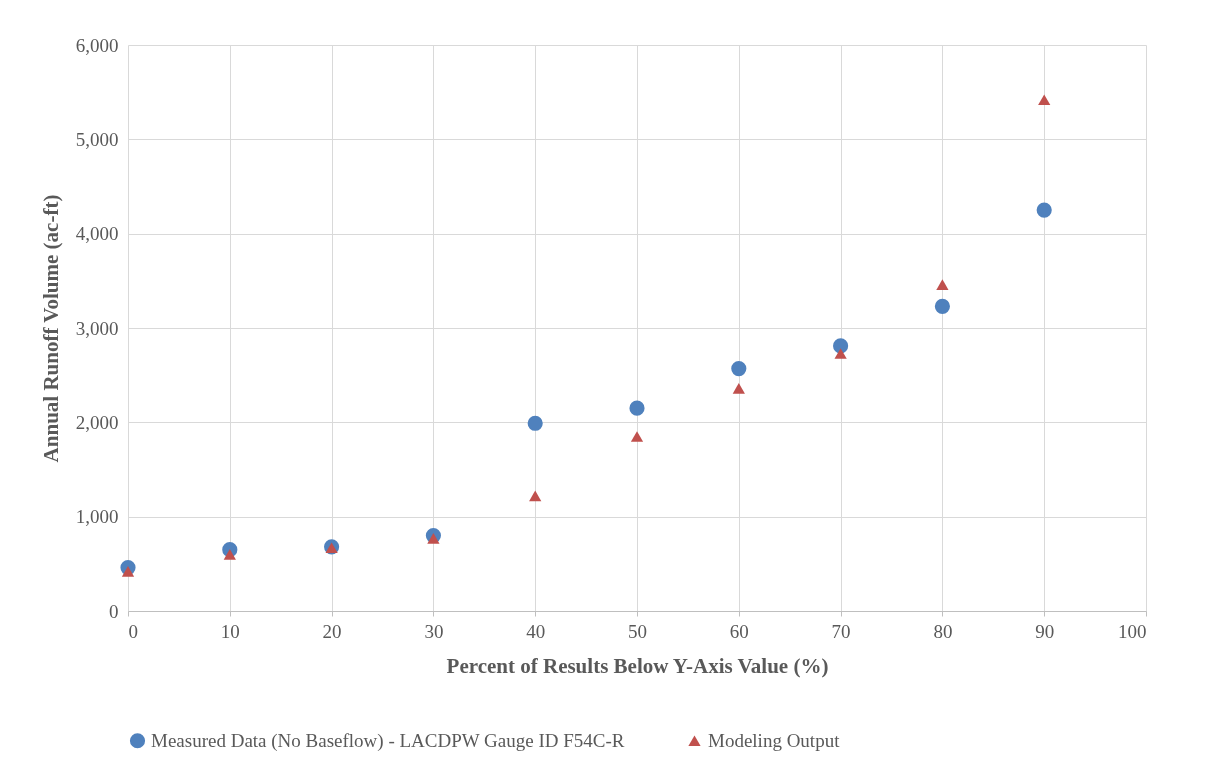  What do you see at coordinates (97, 45) in the screenshot?
I see `y-tick-label: 6,000` at bounding box center [97, 45].